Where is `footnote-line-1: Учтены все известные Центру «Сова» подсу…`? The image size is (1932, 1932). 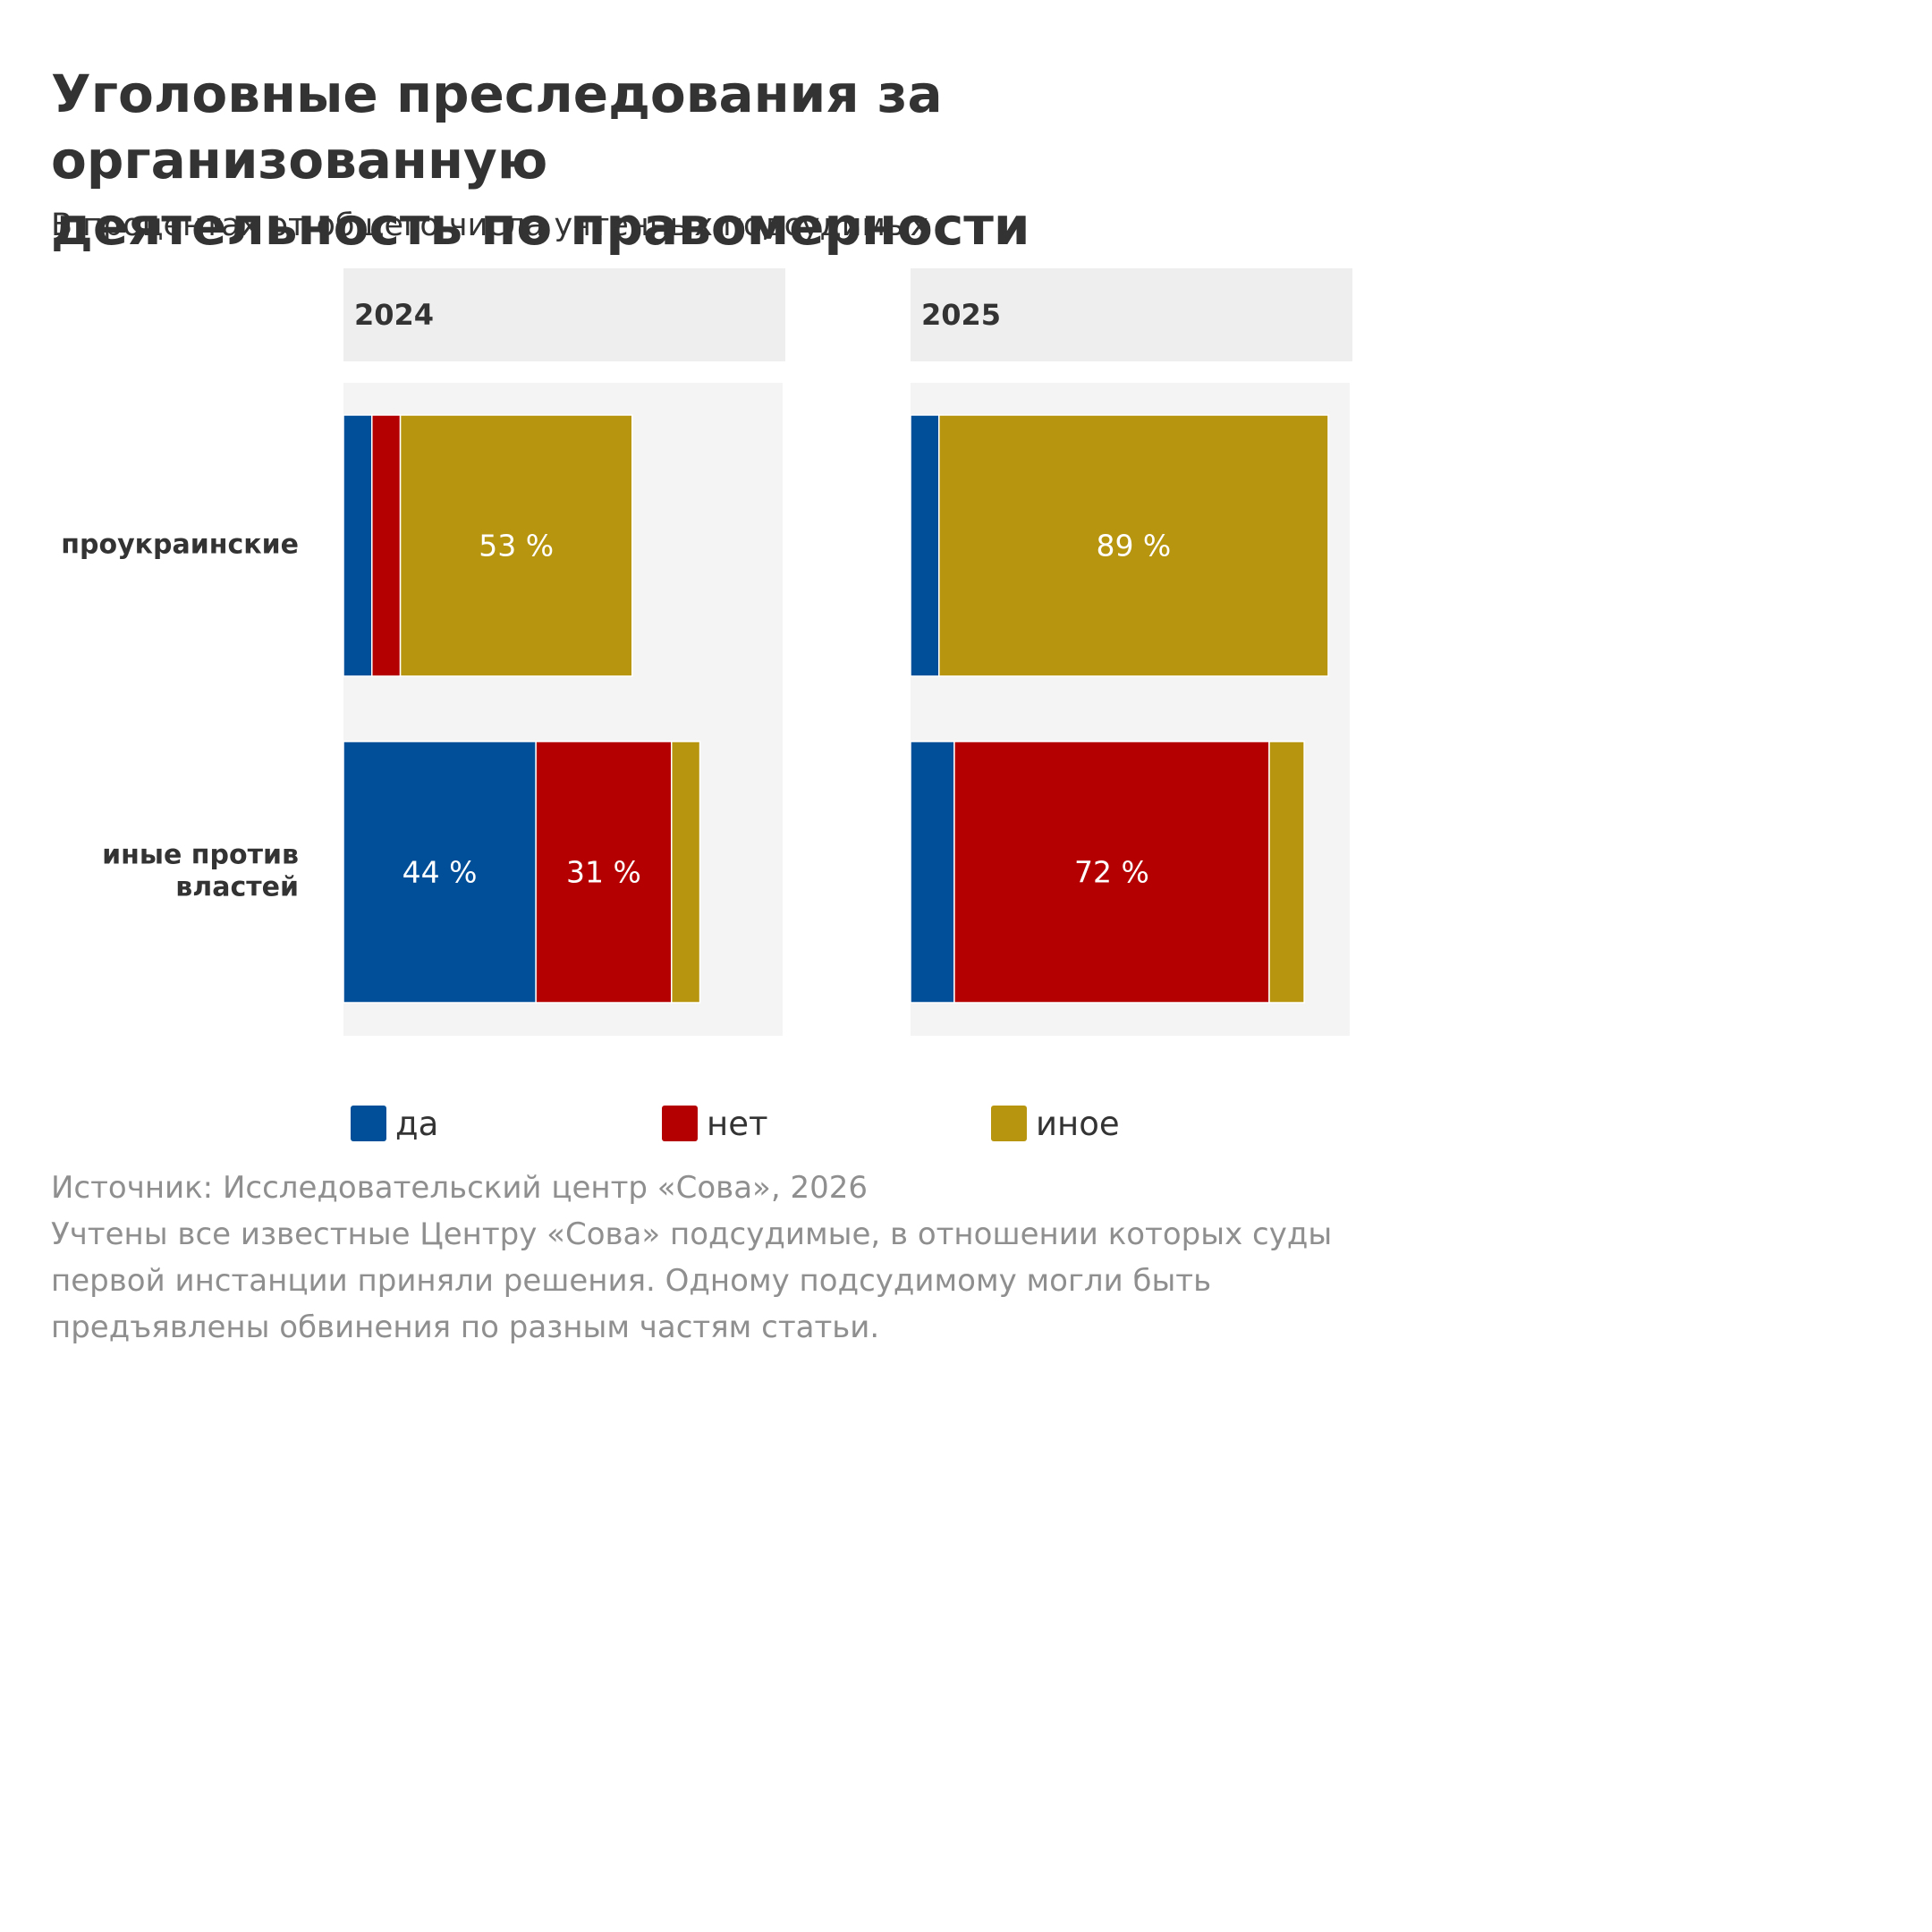
footnote-line-1: Учтены все известные Центру «Сова» подсу… is located at coordinates (692, 1234).